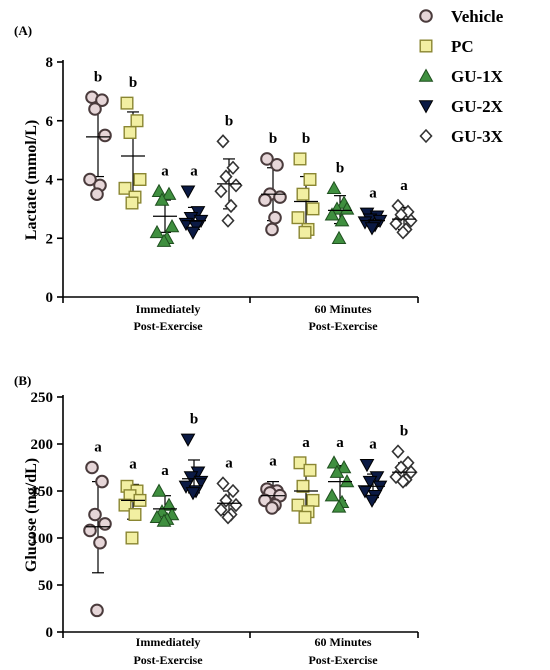 Image resolution: width=550 pixels, height=670 pixels. Describe the element at coordinates (272, 508) in the screenshot. I see `panel-b-vehicle-g2-point` at that location.